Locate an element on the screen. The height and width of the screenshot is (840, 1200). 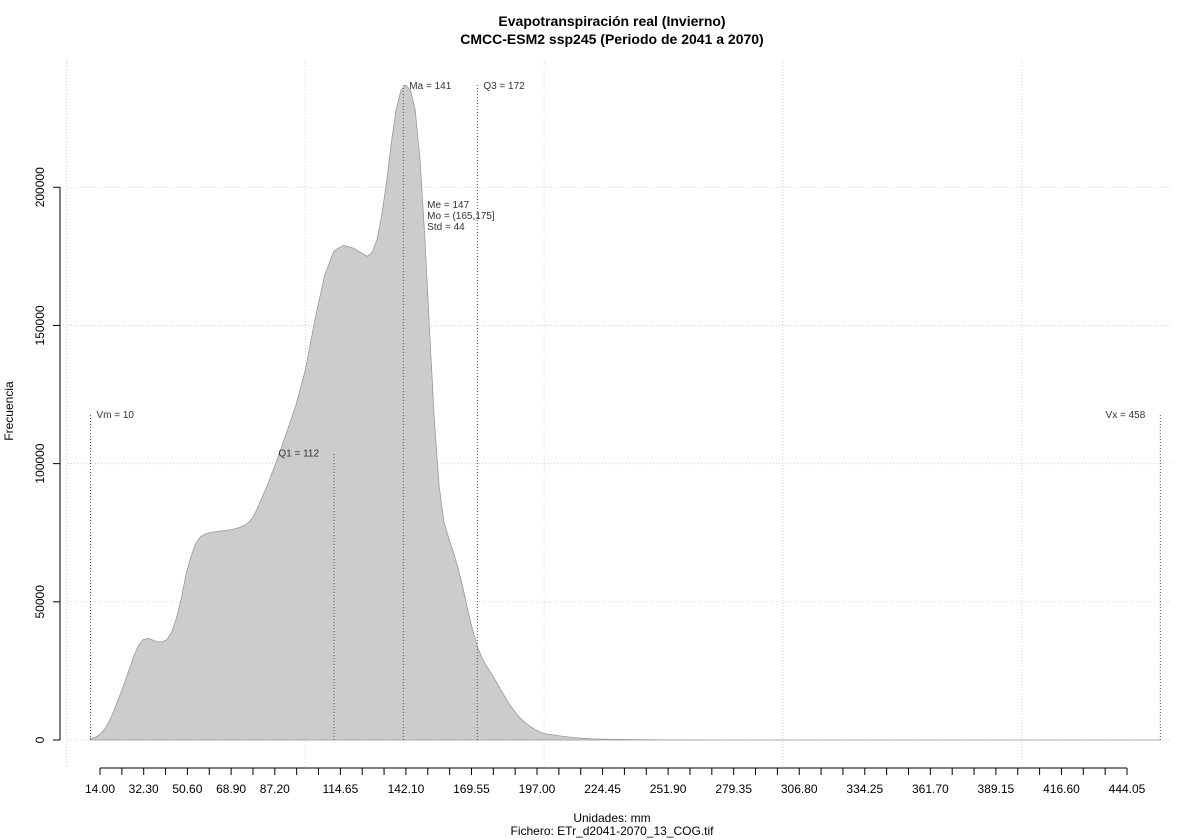
y-axis-label: Frecuencia is located at coordinates (9, 411).